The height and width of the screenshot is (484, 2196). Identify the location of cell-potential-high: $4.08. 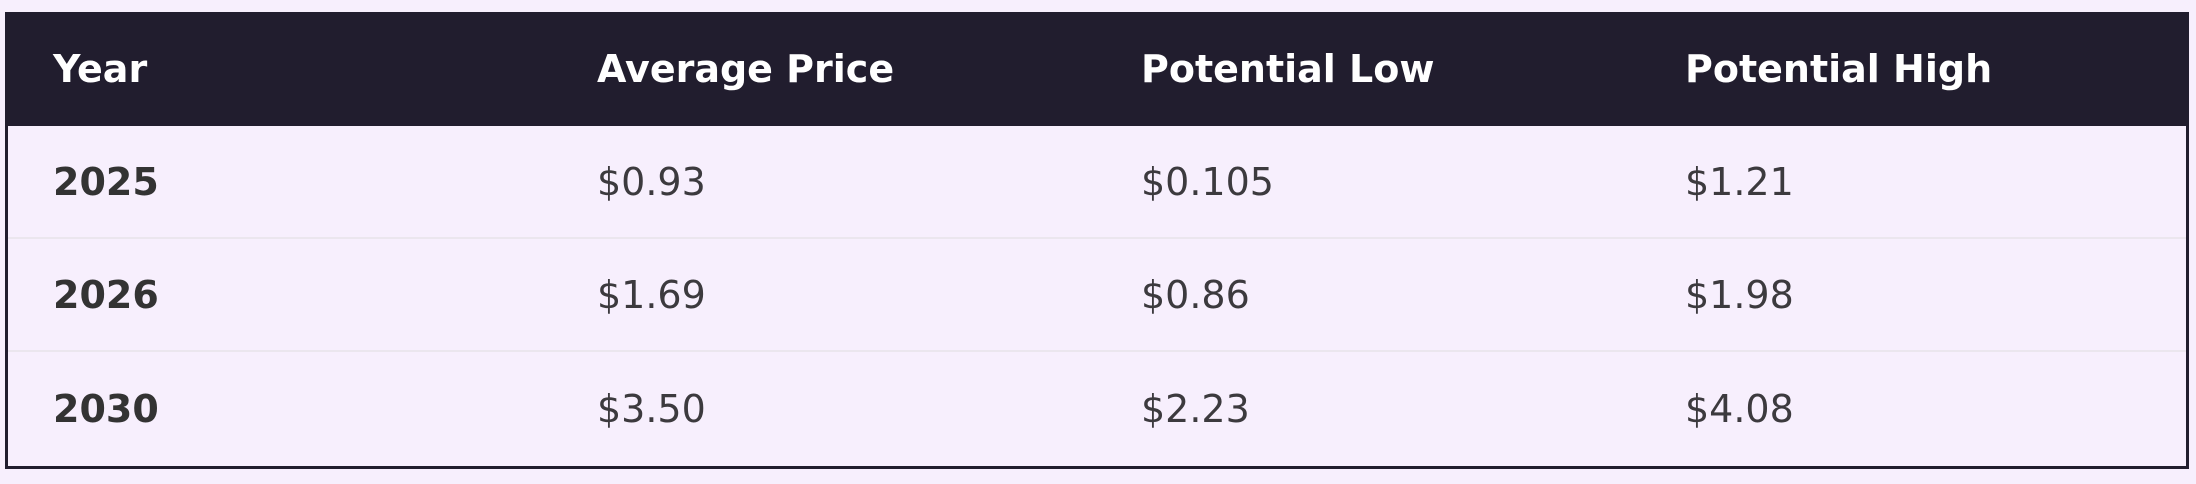
(1739, 409).